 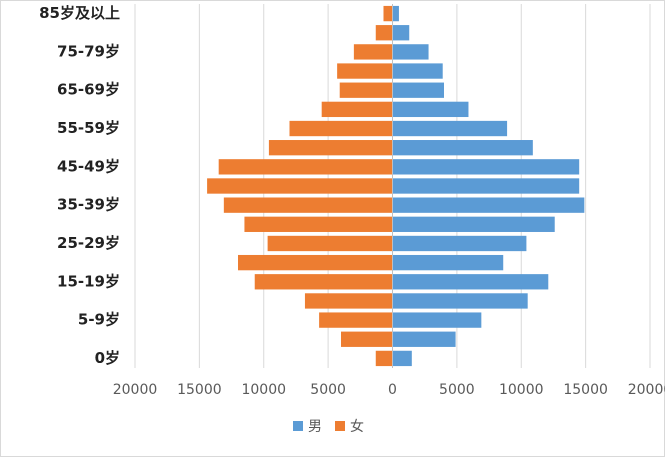 What do you see at coordinates (88, 166) in the screenshot?
I see `y-tick-label: 45-49岁` at bounding box center [88, 166].